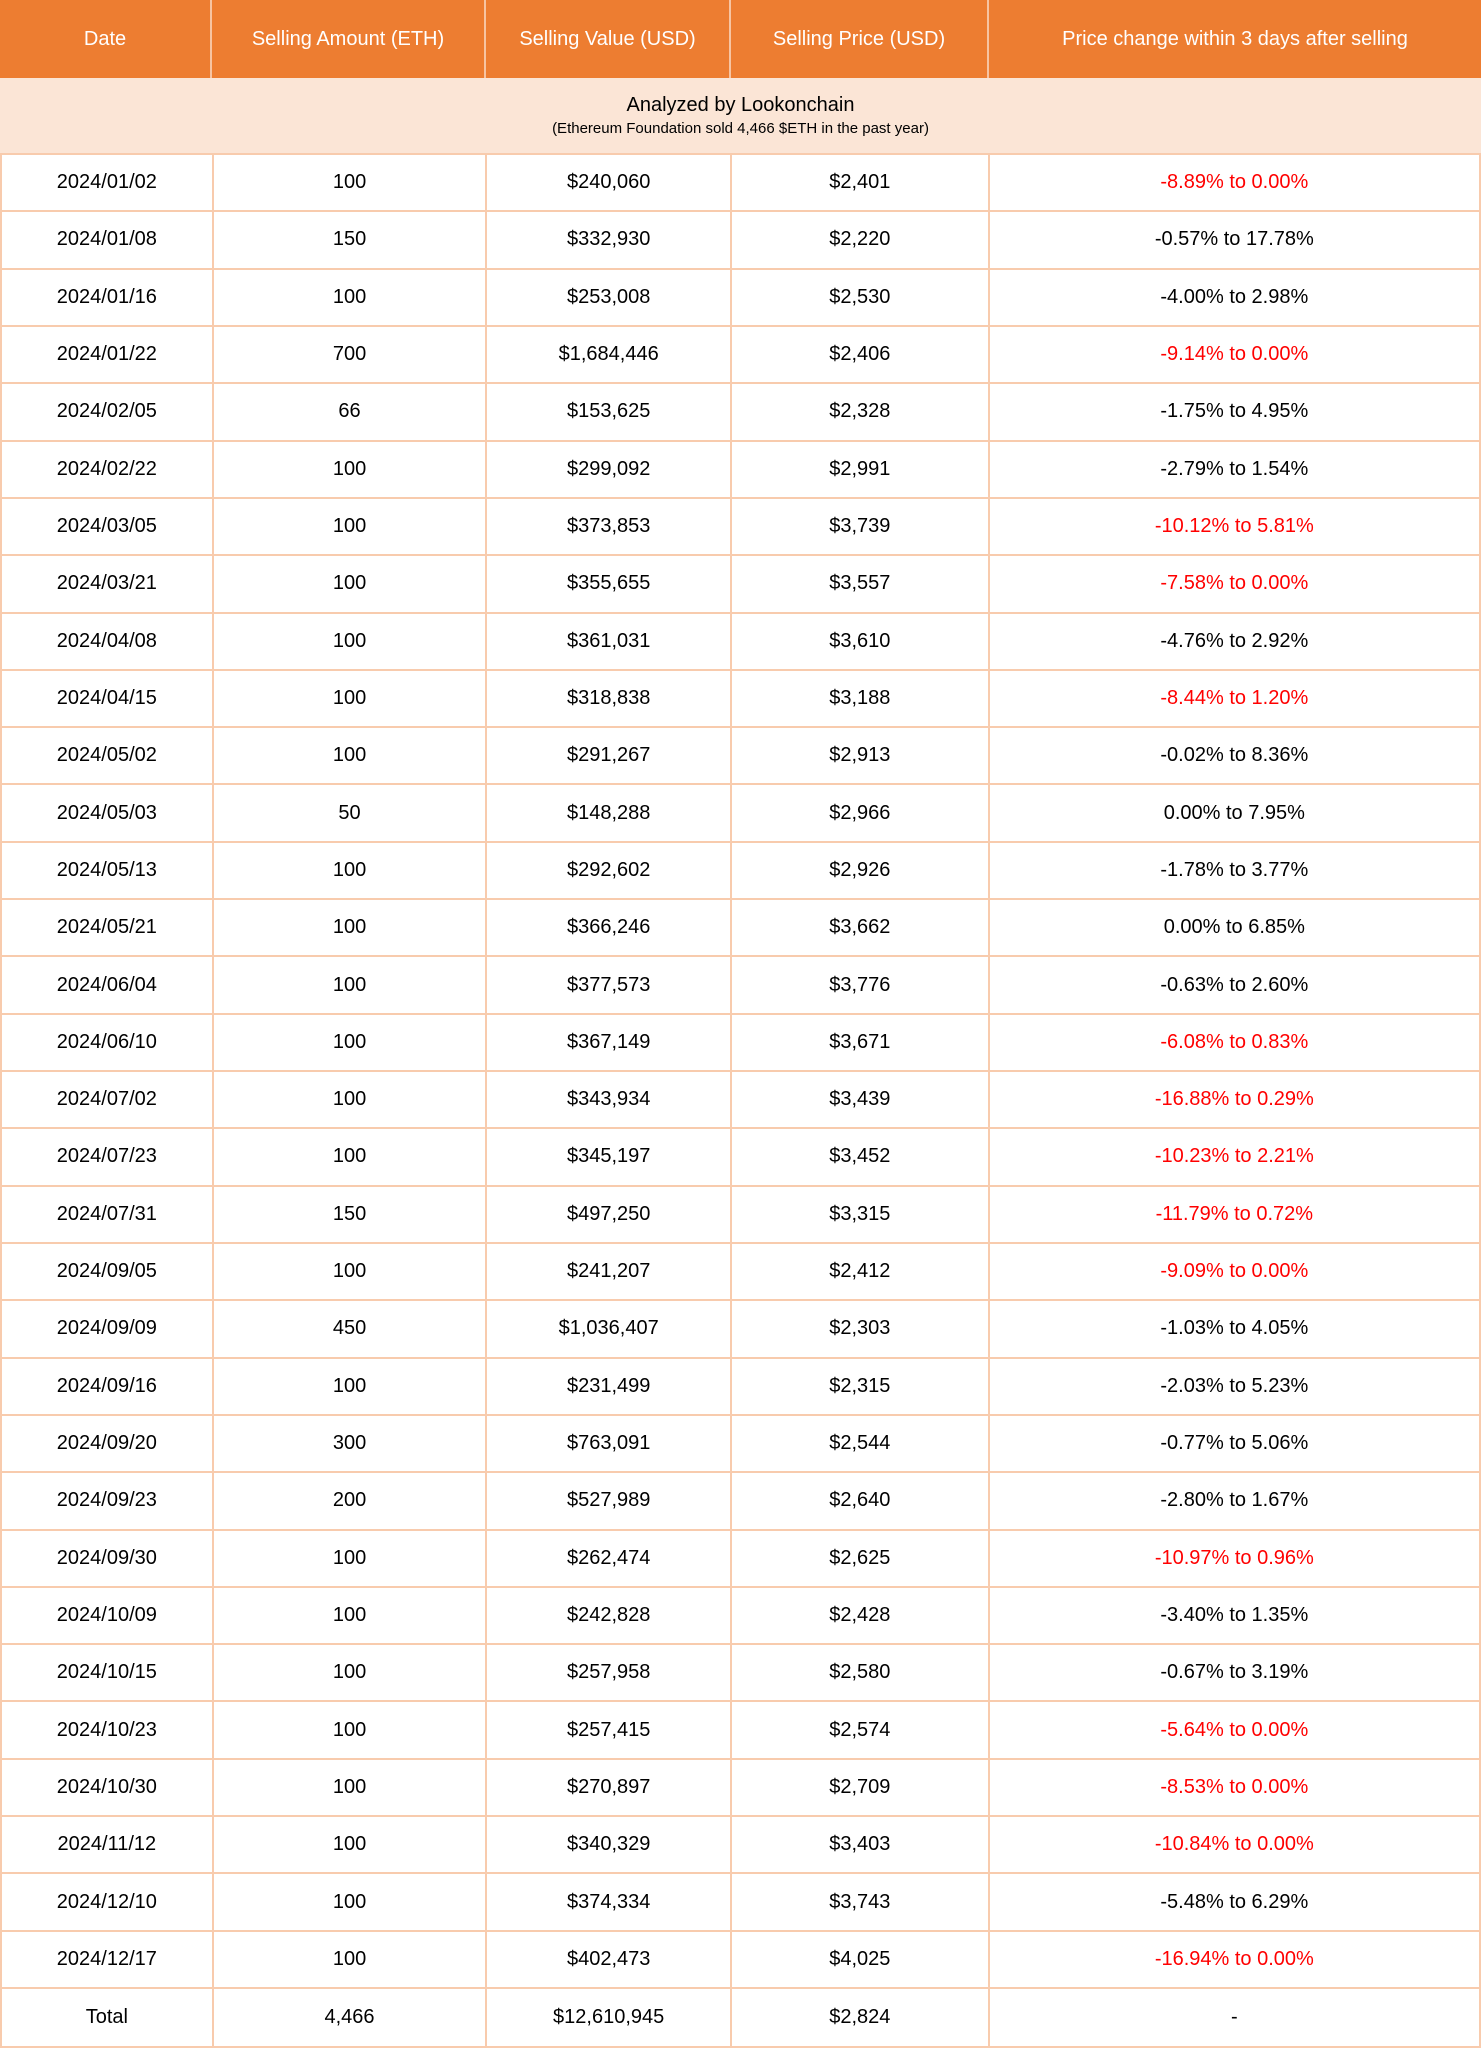 This screenshot has width=1481, height=2048. What do you see at coordinates (108, 1386) in the screenshot?
I see `date-cell: 2024/09/16` at bounding box center [108, 1386].